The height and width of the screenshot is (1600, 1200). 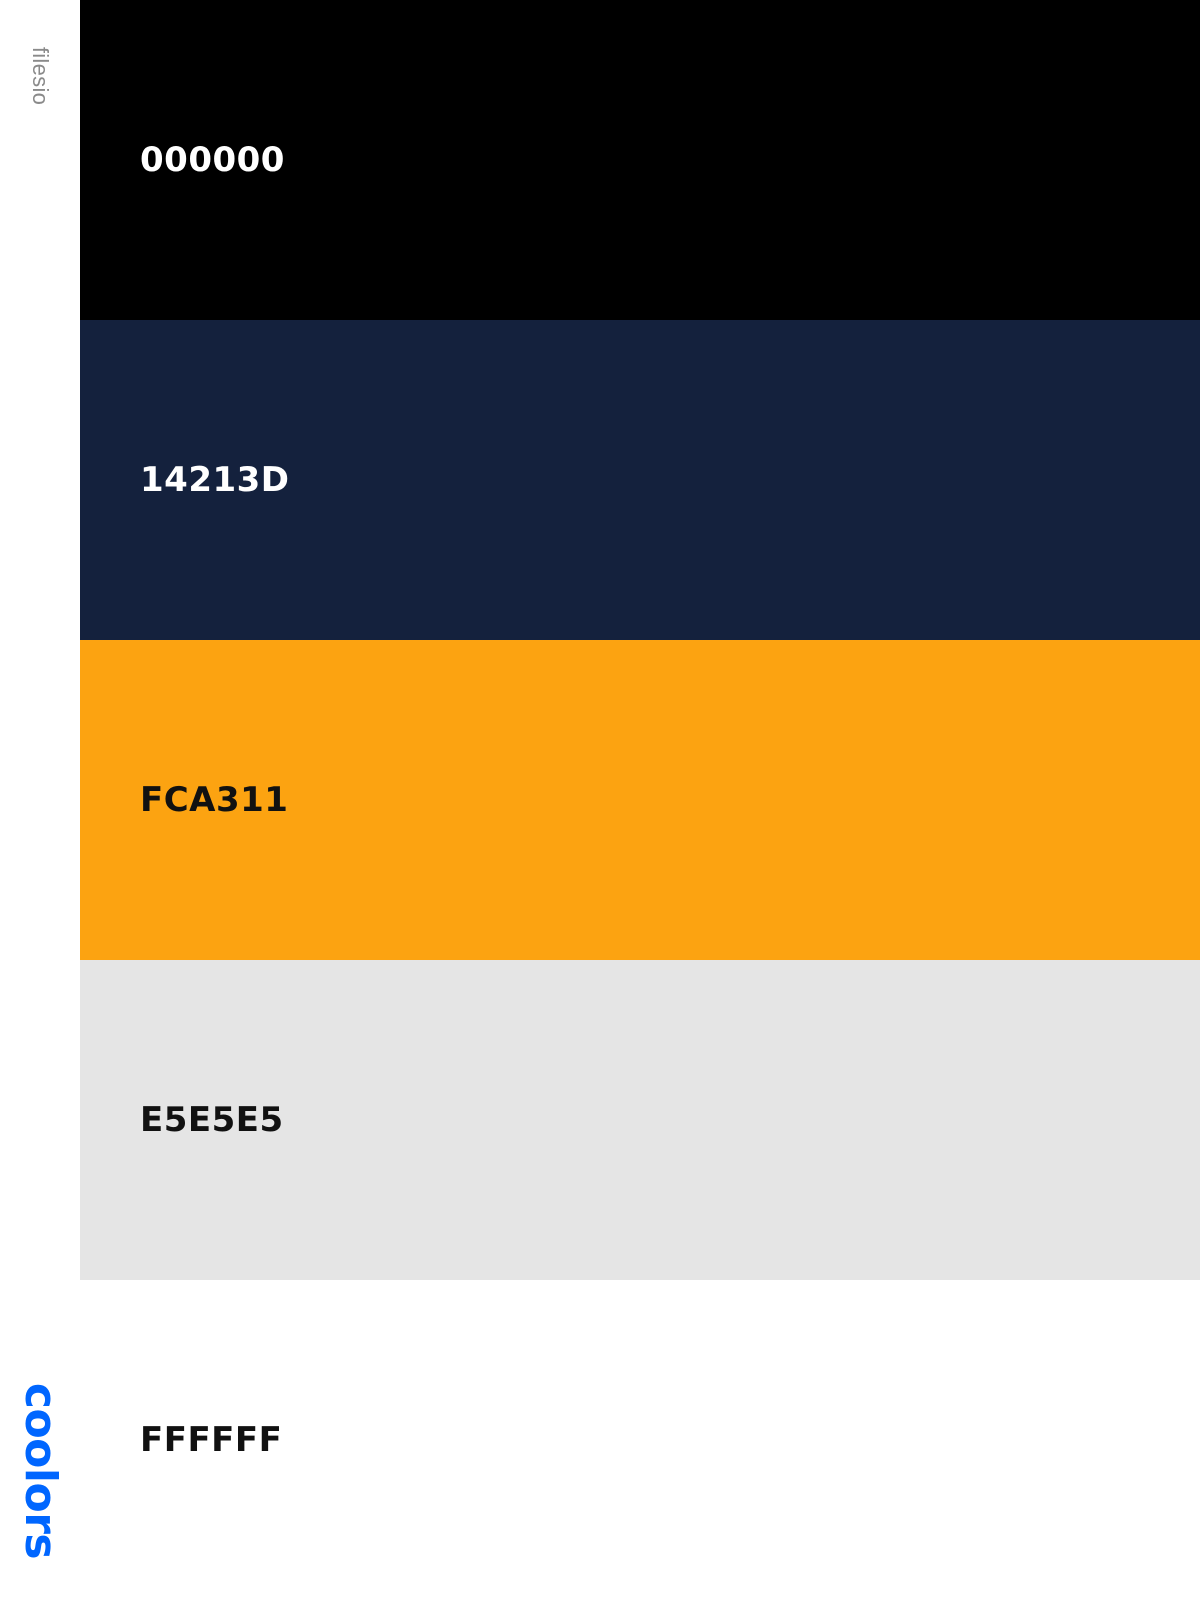 I want to click on palette-owner-name: filesio, so click(x=40, y=76).